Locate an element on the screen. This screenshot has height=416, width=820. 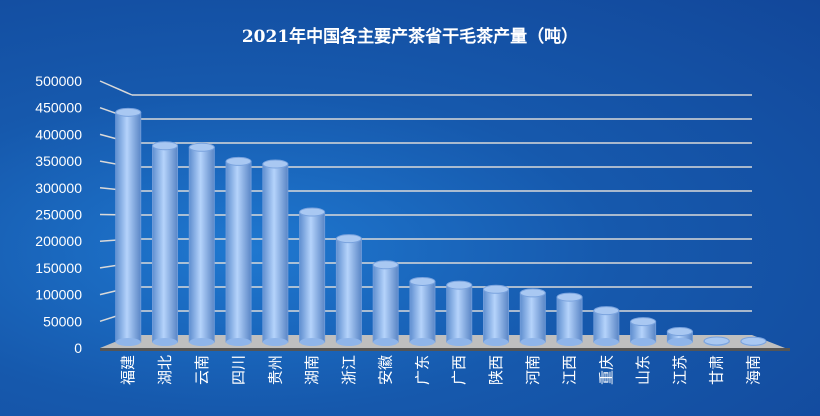
y-tick-label: 200000 is located at coordinates (58, 241).